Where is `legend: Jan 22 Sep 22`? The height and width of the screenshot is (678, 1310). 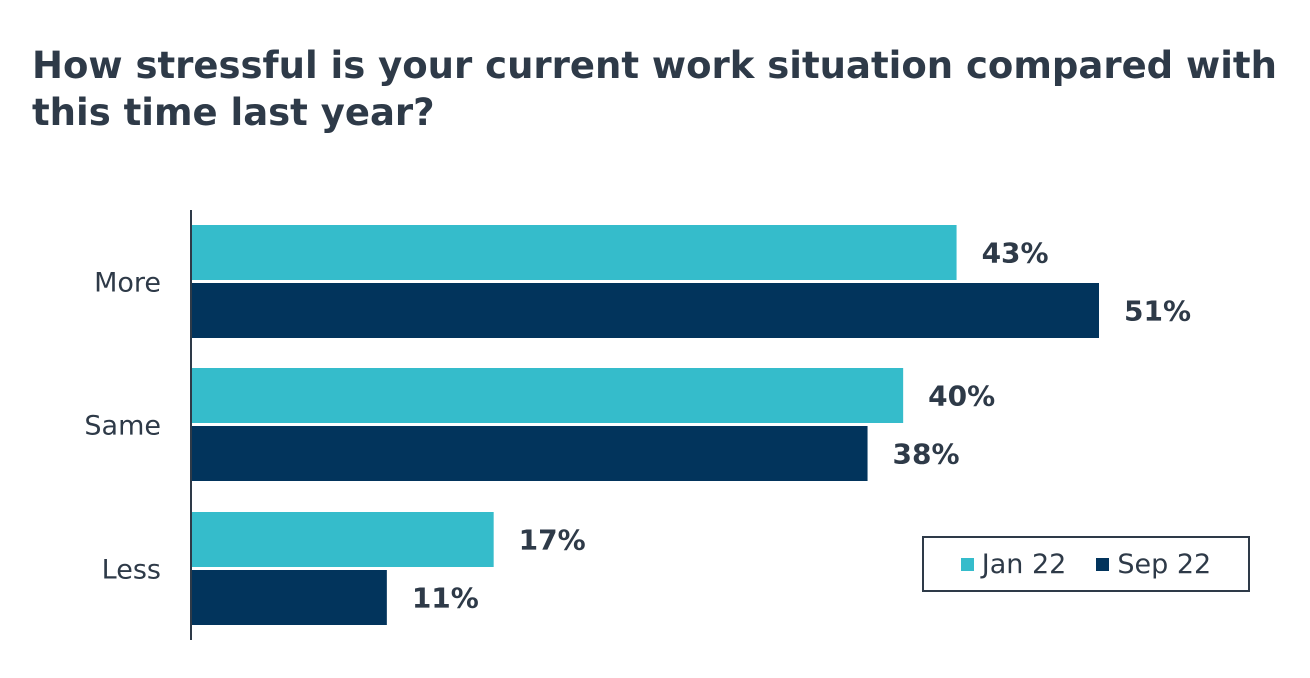 legend: Jan 22 Sep 22 is located at coordinates (1086, 564).